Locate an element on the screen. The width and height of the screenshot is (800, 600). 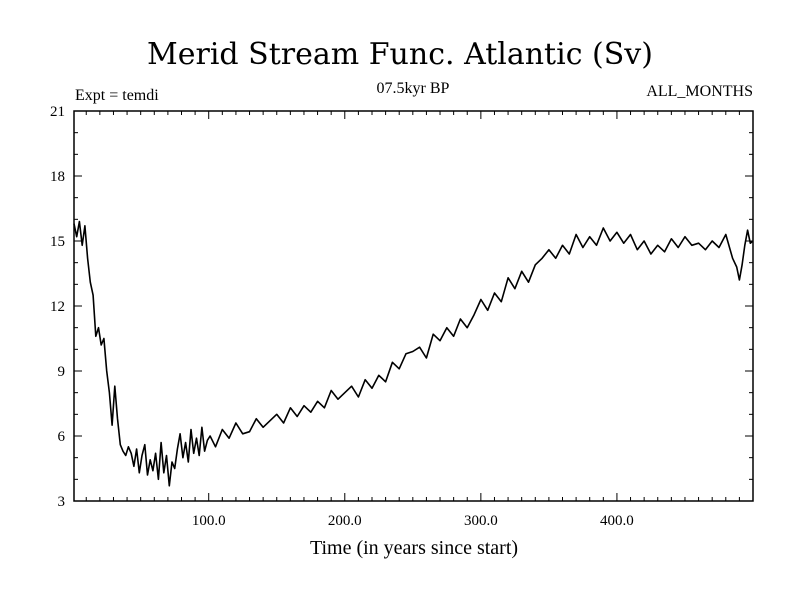
y-tick-label: 21 is located at coordinates (57, 112).